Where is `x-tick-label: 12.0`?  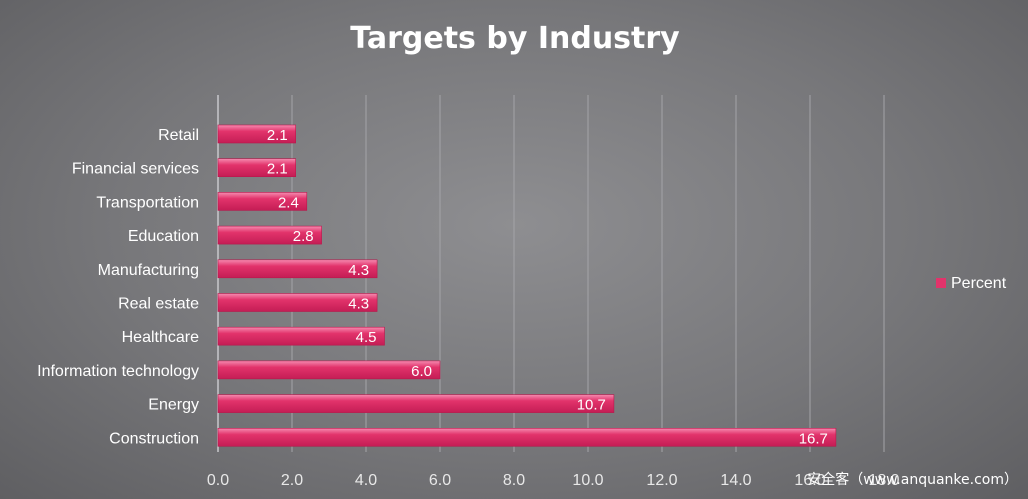 x-tick-label: 12.0 is located at coordinates (661, 480).